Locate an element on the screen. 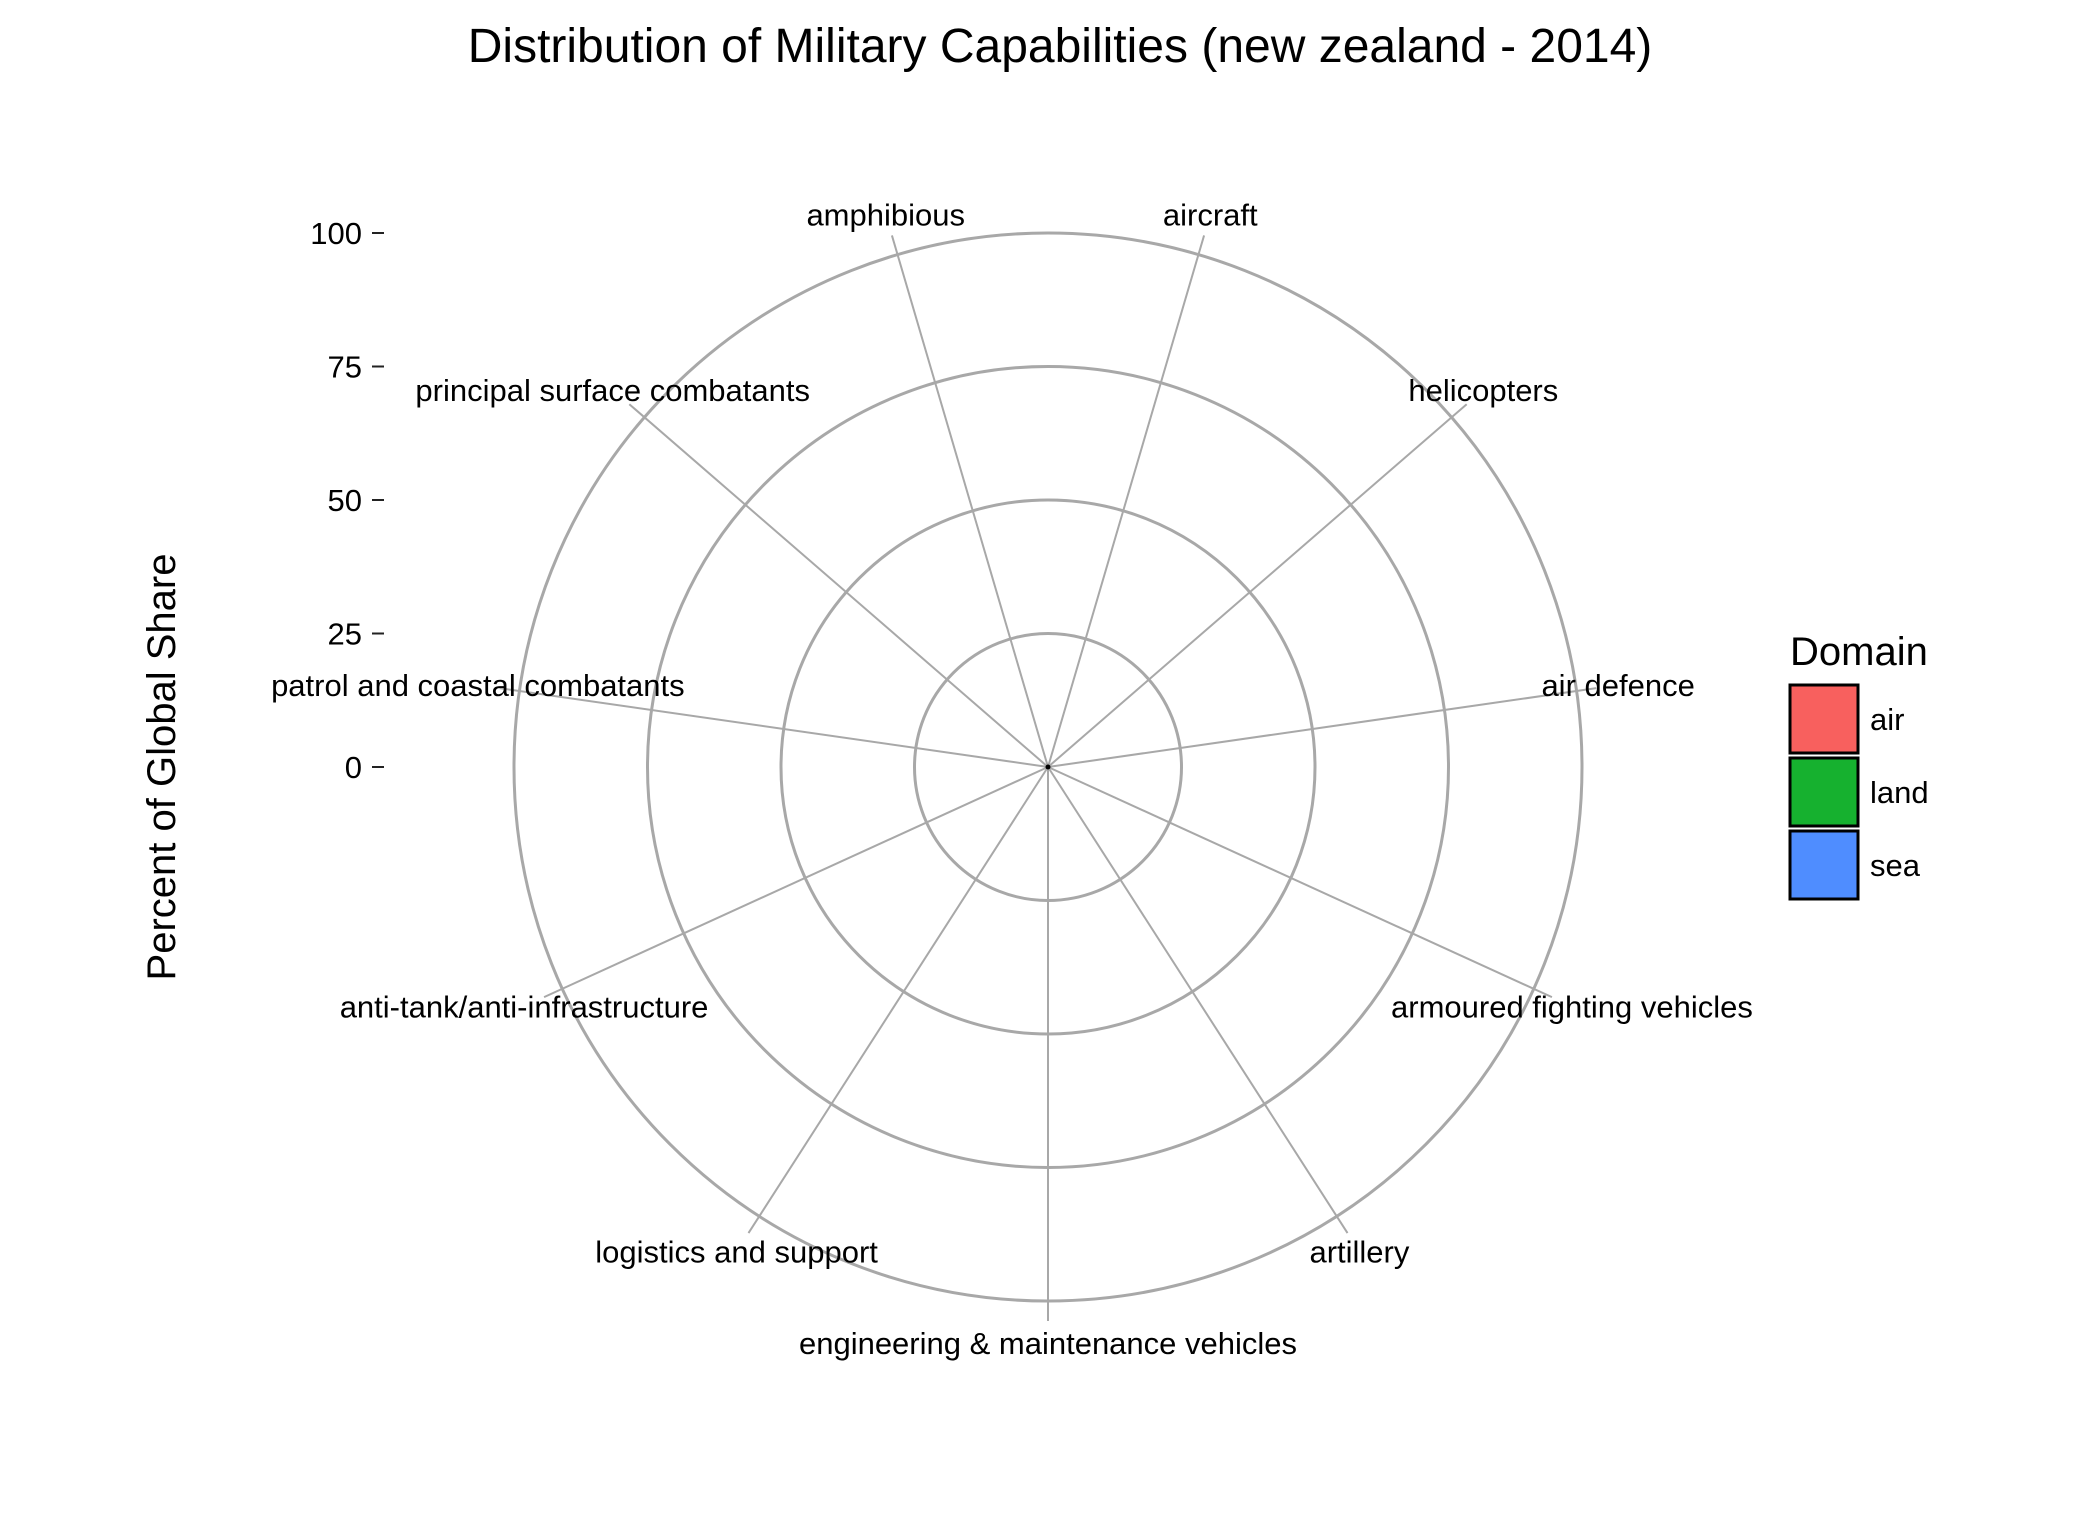 This screenshot has height=1516, width=2087. legend-label-air: air is located at coordinates (1887, 719).